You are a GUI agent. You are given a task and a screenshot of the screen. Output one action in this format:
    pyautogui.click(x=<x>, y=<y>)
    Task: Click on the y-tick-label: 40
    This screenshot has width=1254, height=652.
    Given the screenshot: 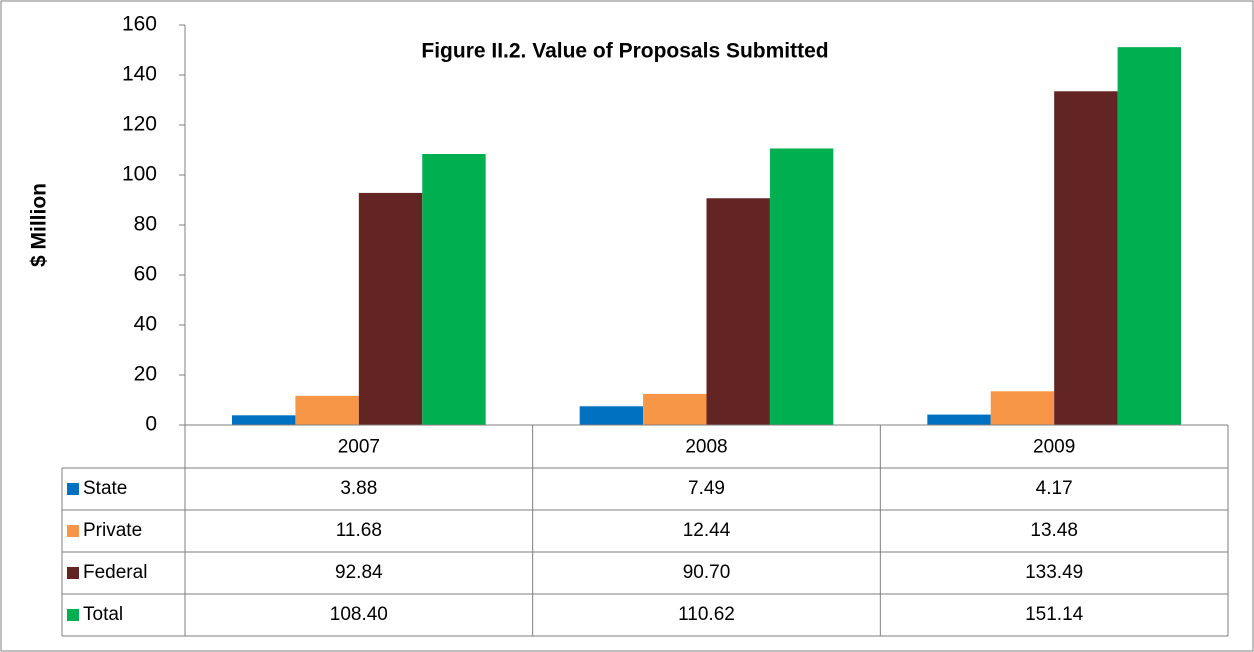 What is the action you would take?
    pyautogui.click(x=145, y=324)
    